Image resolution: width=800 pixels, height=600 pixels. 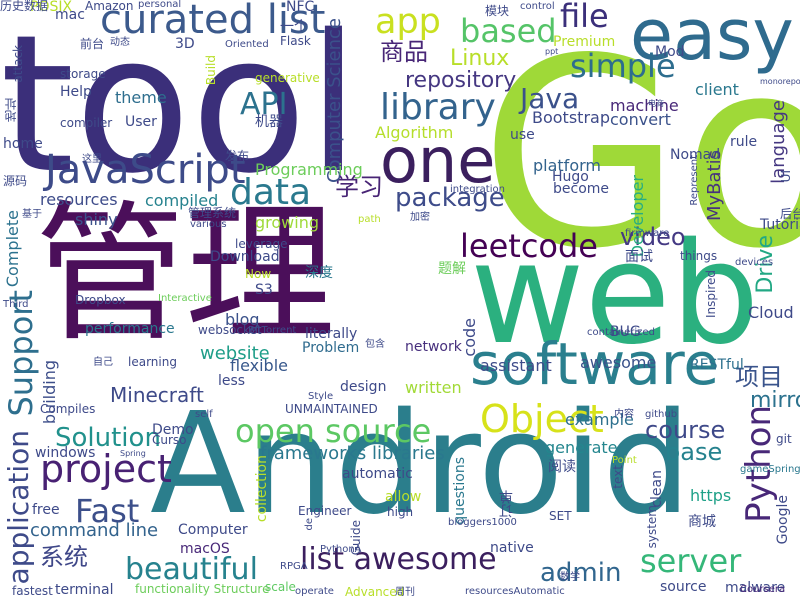 I want to click on cloud-word: Tutorial, so click(x=780, y=225).